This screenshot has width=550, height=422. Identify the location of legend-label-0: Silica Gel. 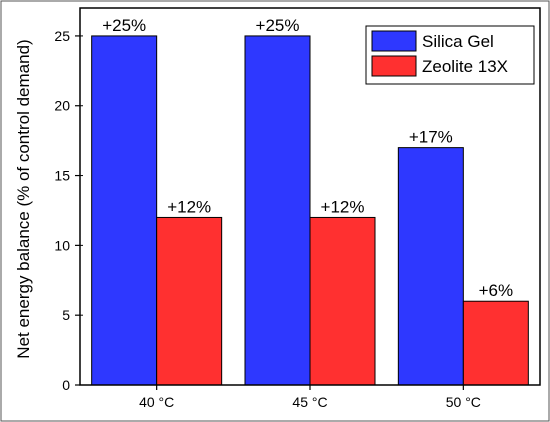
(458, 41).